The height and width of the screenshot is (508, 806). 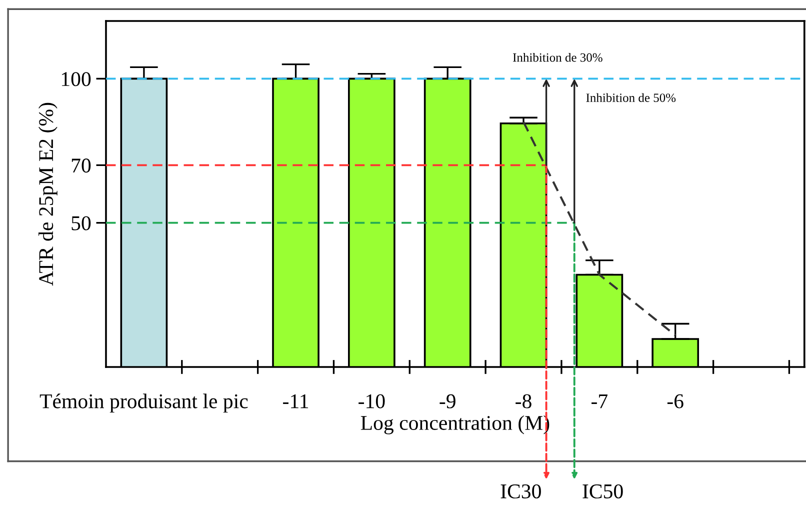 I want to click on y-tick-label: 100, so click(x=76, y=79).